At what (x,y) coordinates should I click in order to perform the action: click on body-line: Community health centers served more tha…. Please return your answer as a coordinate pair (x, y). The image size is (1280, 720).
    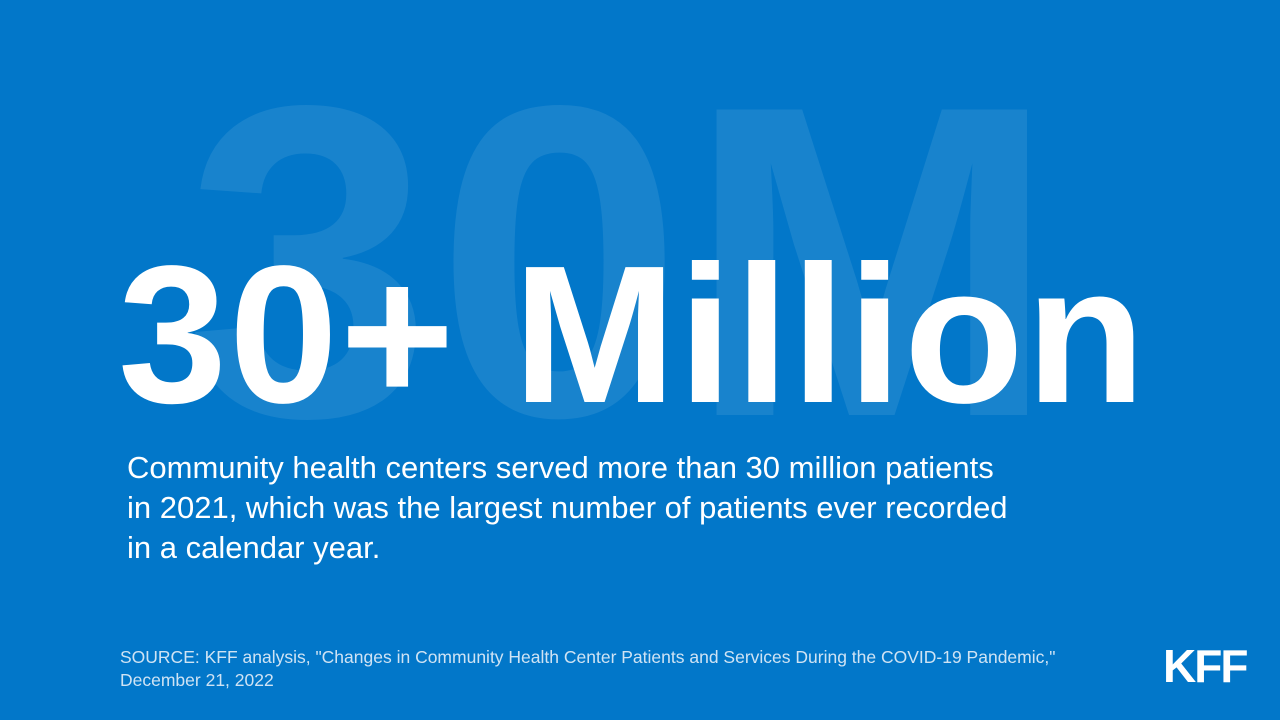
    Looking at the image, I should click on (560, 467).